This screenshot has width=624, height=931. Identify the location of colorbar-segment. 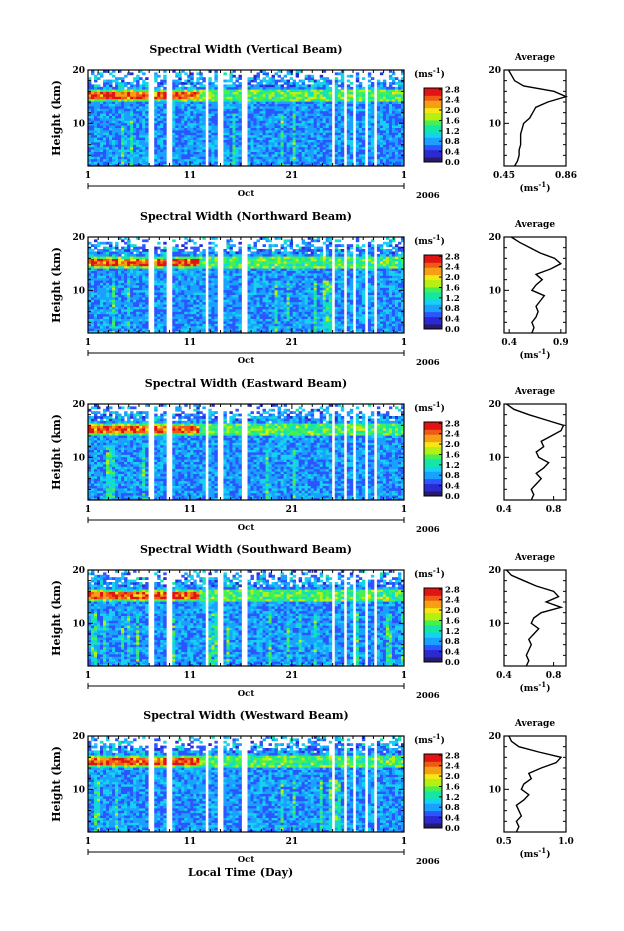
(433, 104).